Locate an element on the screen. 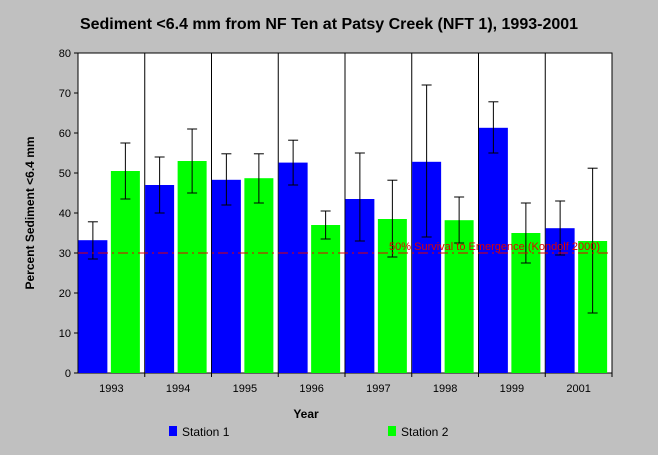 The height and width of the screenshot is (455, 658). legend-label-station-2: Station 2 is located at coordinates (425, 432).